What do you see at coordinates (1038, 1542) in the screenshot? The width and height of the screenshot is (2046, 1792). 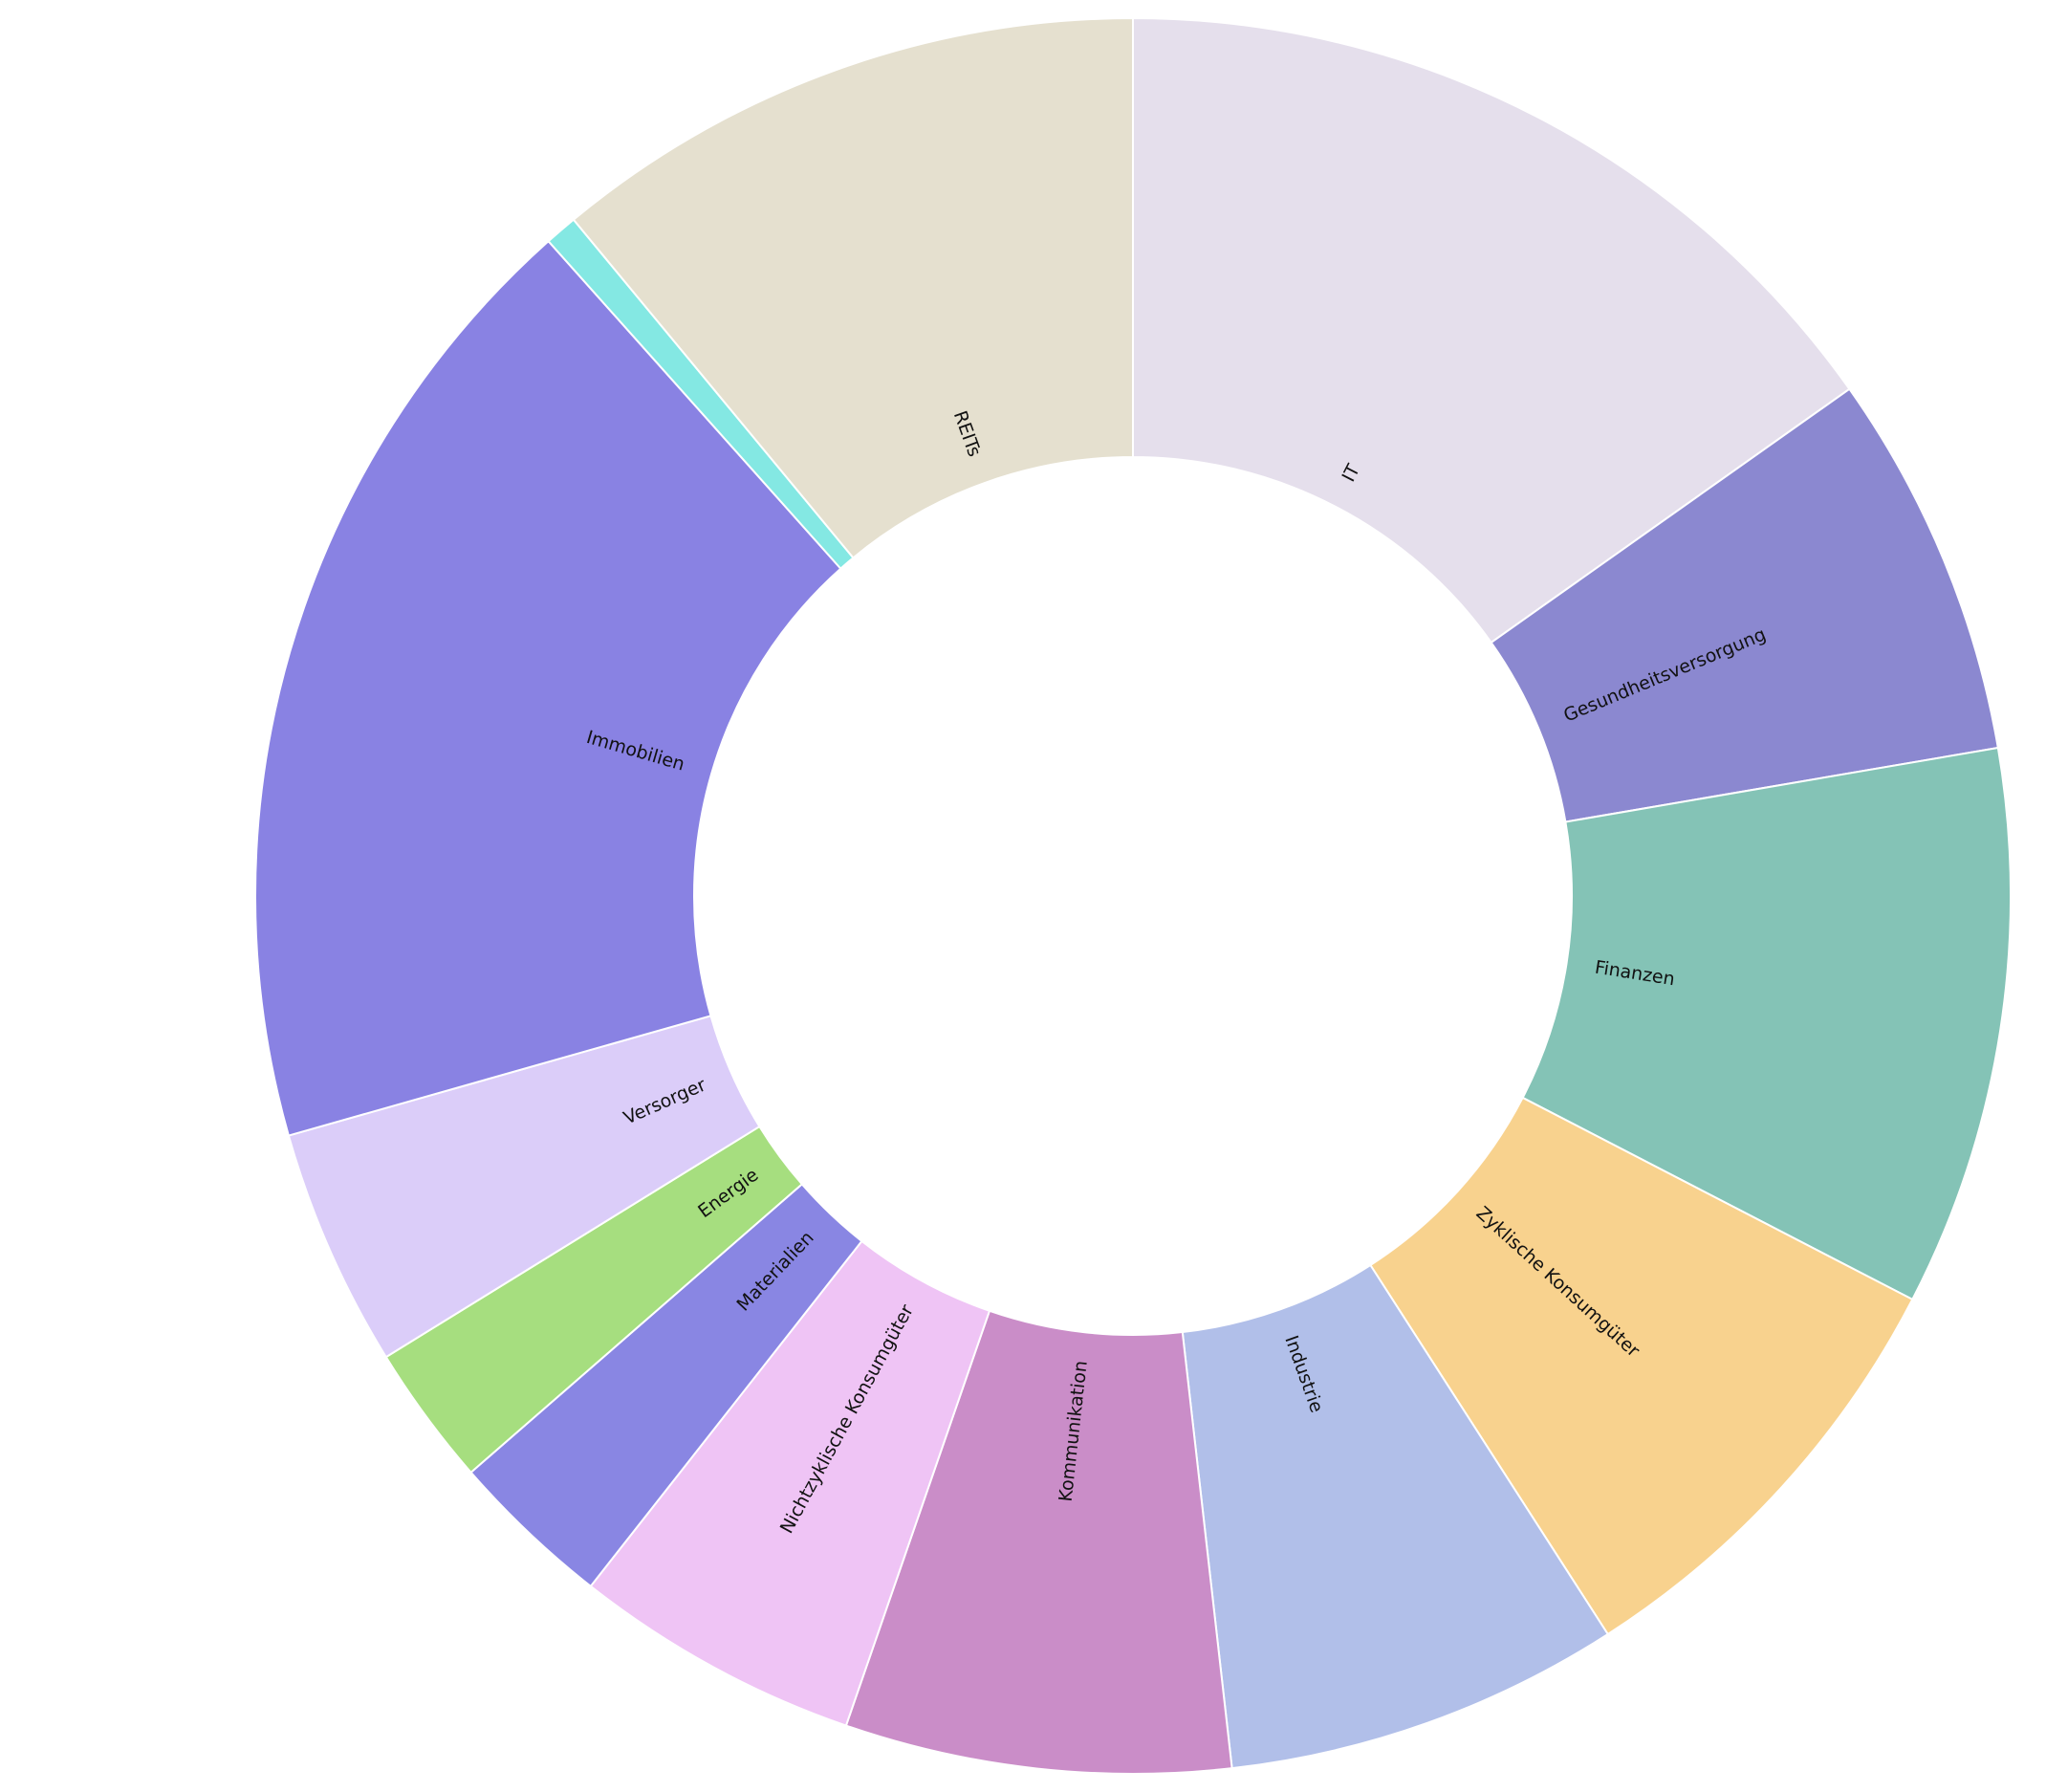 I see `slice-kommunikation` at bounding box center [1038, 1542].